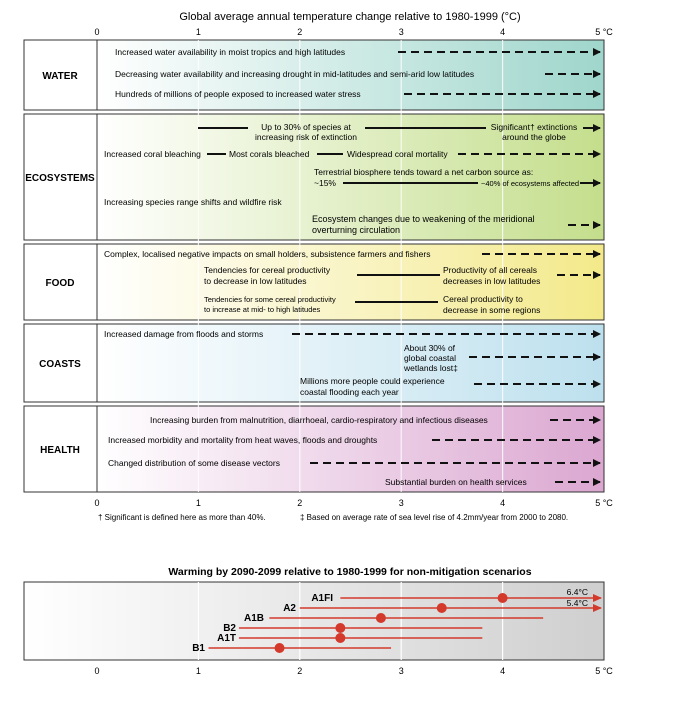 The image size is (700, 701). What do you see at coordinates (430, 368) in the screenshot?
I see `coasts-note-2c: wetlands lost‡` at bounding box center [430, 368].